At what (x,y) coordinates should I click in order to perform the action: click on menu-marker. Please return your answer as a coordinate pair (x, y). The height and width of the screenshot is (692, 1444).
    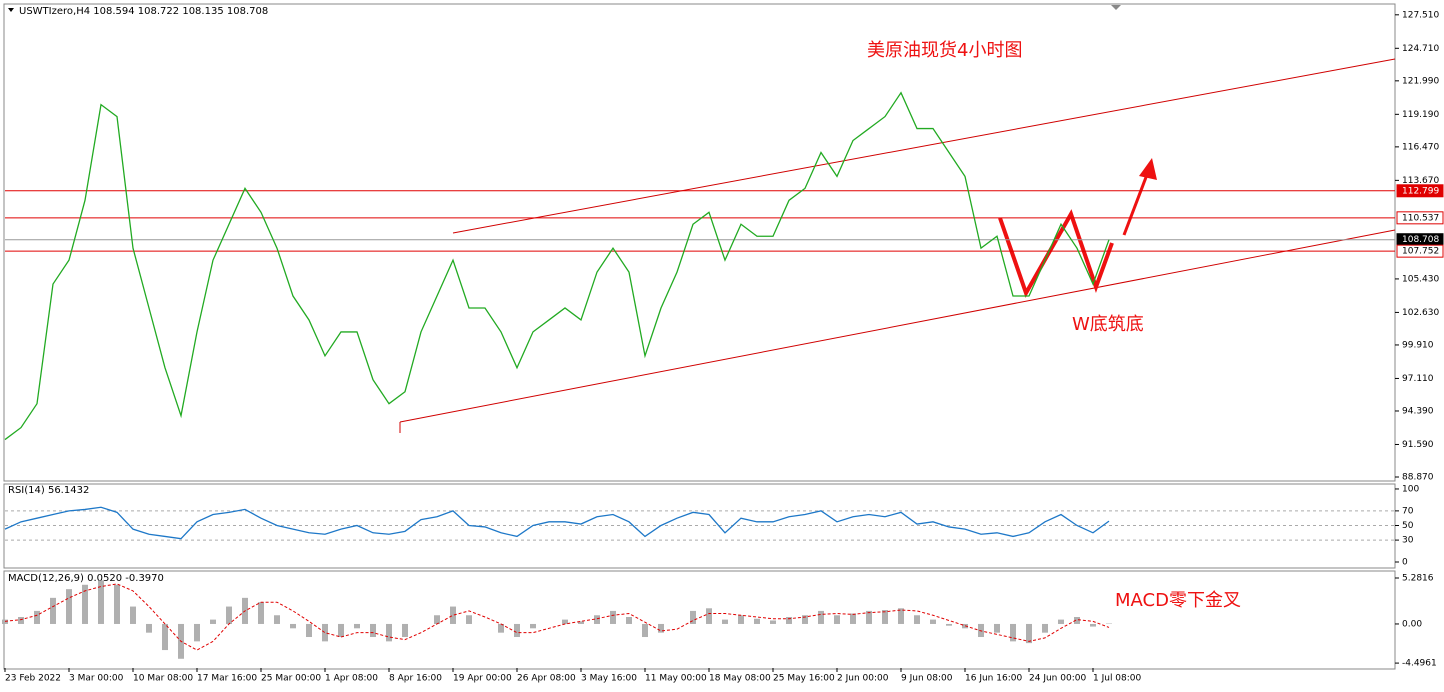
    Looking at the image, I should click on (11, 10).